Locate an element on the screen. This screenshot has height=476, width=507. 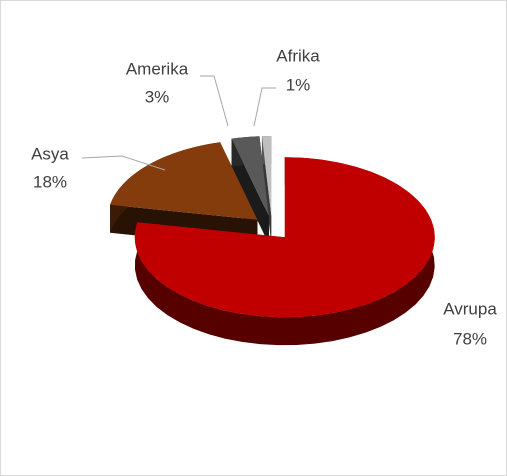
slice-value-label: 18% is located at coordinates (50, 181).